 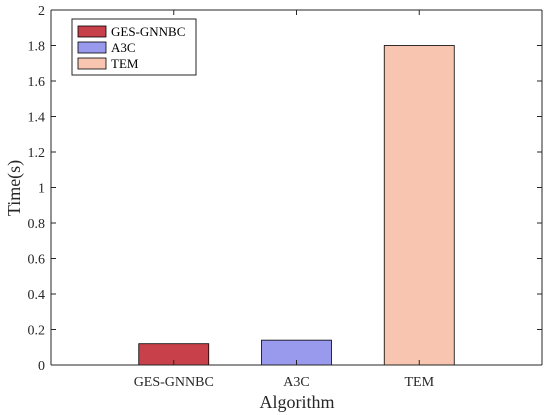 What do you see at coordinates (37, 260) in the screenshot?
I see `y-tick-label: 0.6` at bounding box center [37, 260].